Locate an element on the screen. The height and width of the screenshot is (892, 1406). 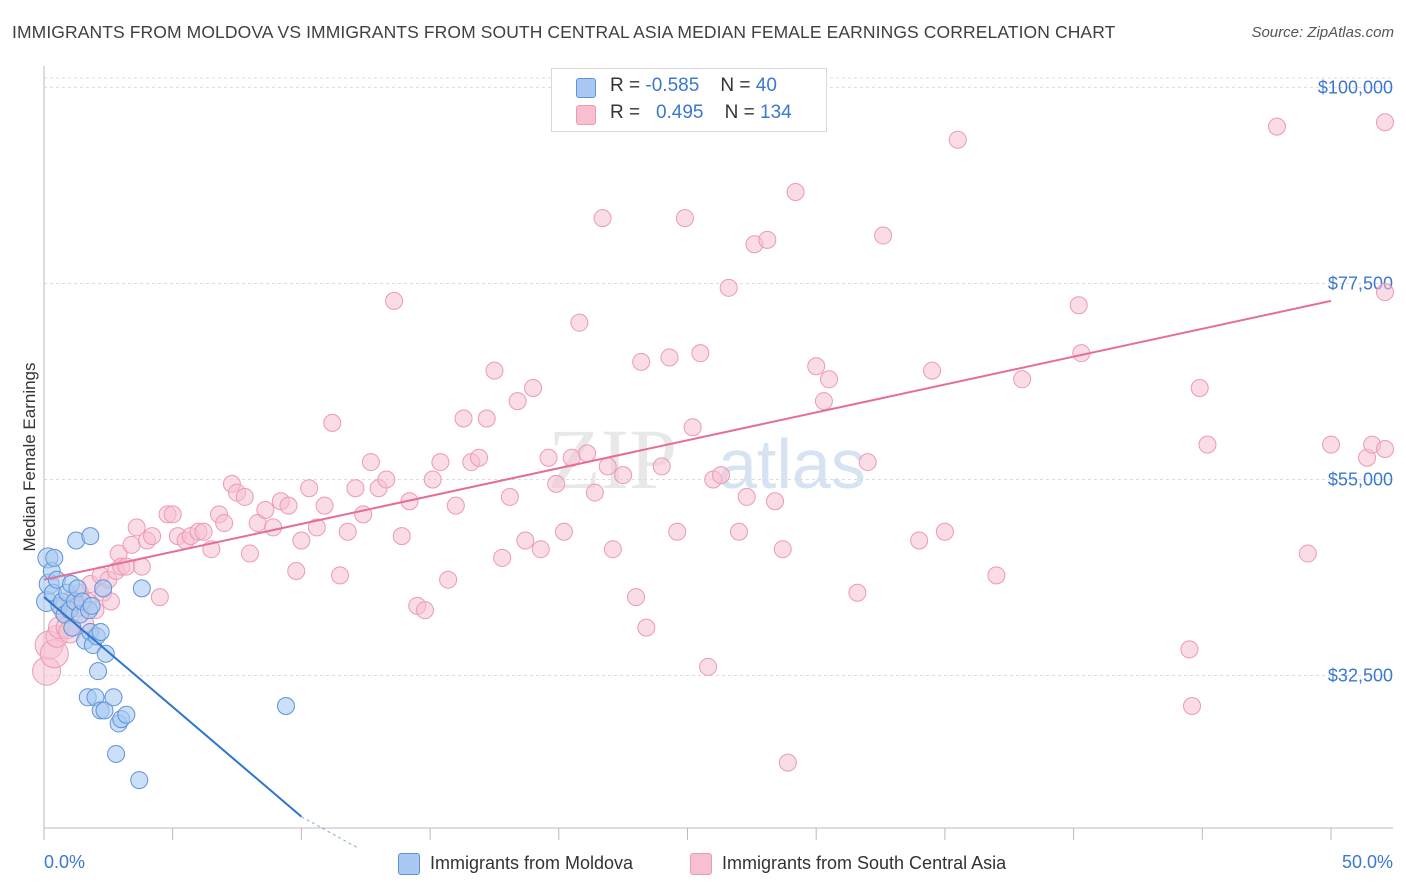
legend-r-value-moldova: -0.585 is located at coordinates (672, 85).